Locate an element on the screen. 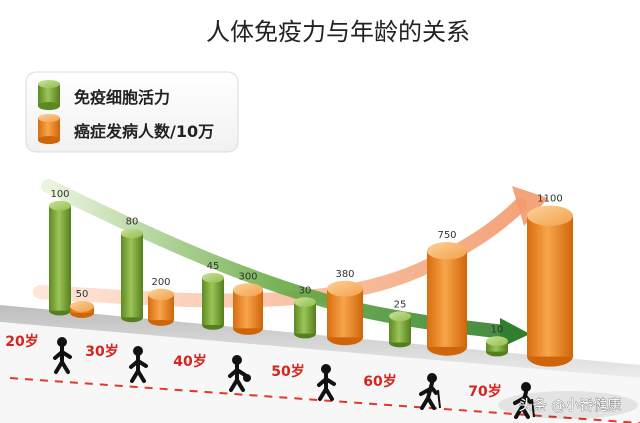 Image resolution: width=640 pixels, height=423 pixels. cancer-bar-1-top is located at coordinates (161, 294).